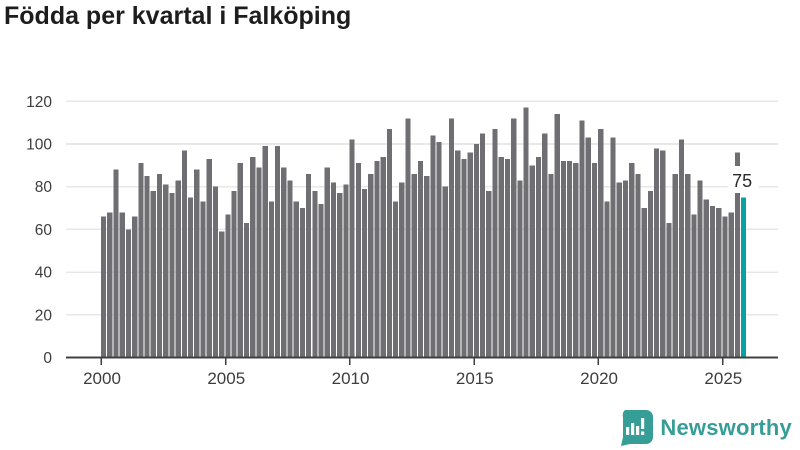 Image resolution: width=800 pixels, height=450 pixels. Describe the element at coordinates (44, 315) in the screenshot. I see `y-tick-label: 20` at that location.